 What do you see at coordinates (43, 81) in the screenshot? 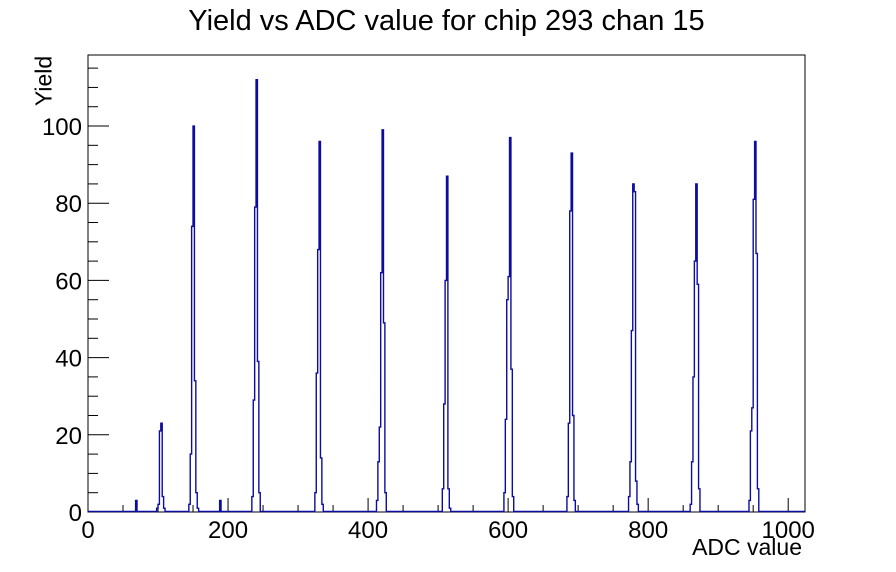
I see `y-axis-title: Yield` at bounding box center [43, 81].